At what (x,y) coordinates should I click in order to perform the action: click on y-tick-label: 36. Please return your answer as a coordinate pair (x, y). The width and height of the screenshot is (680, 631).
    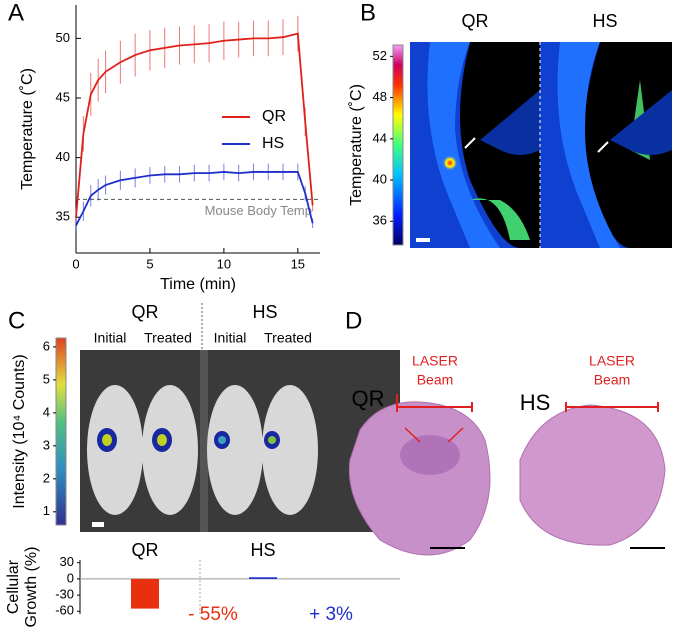
    Looking at the image, I should click on (380, 220).